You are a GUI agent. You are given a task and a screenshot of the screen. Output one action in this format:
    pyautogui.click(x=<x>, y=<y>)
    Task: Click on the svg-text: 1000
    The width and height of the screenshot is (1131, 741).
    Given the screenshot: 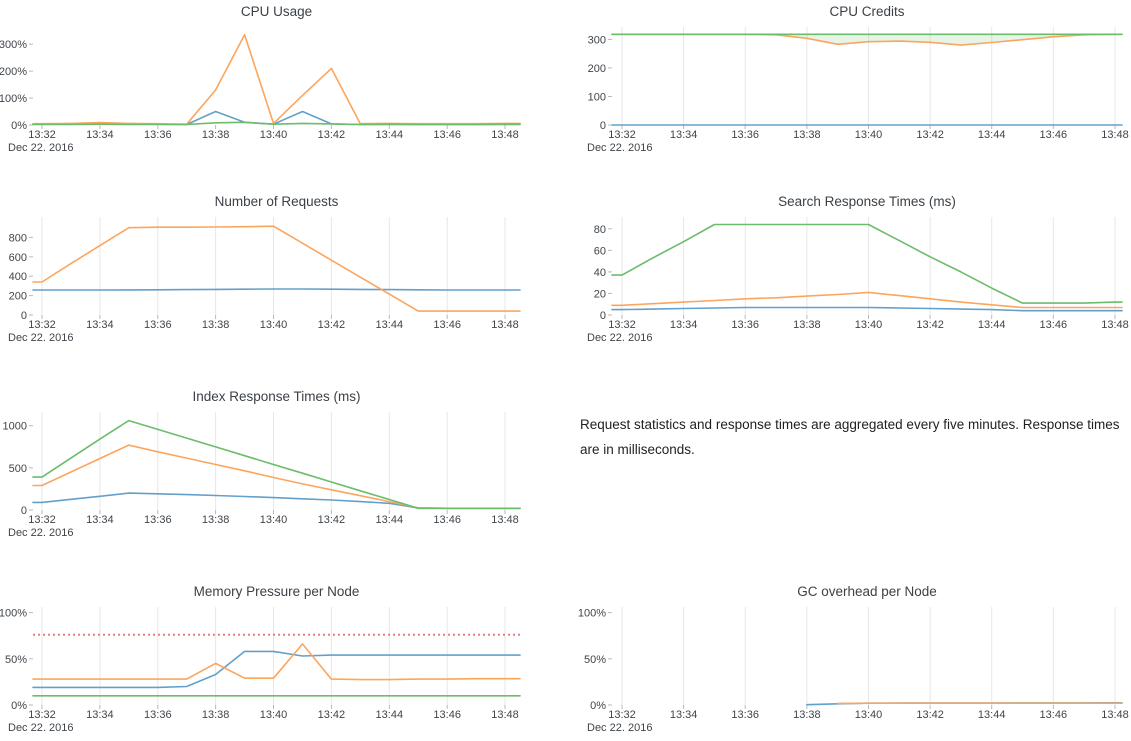 What is the action you would take?
    pyautogui.click(x=15, y=427)
    